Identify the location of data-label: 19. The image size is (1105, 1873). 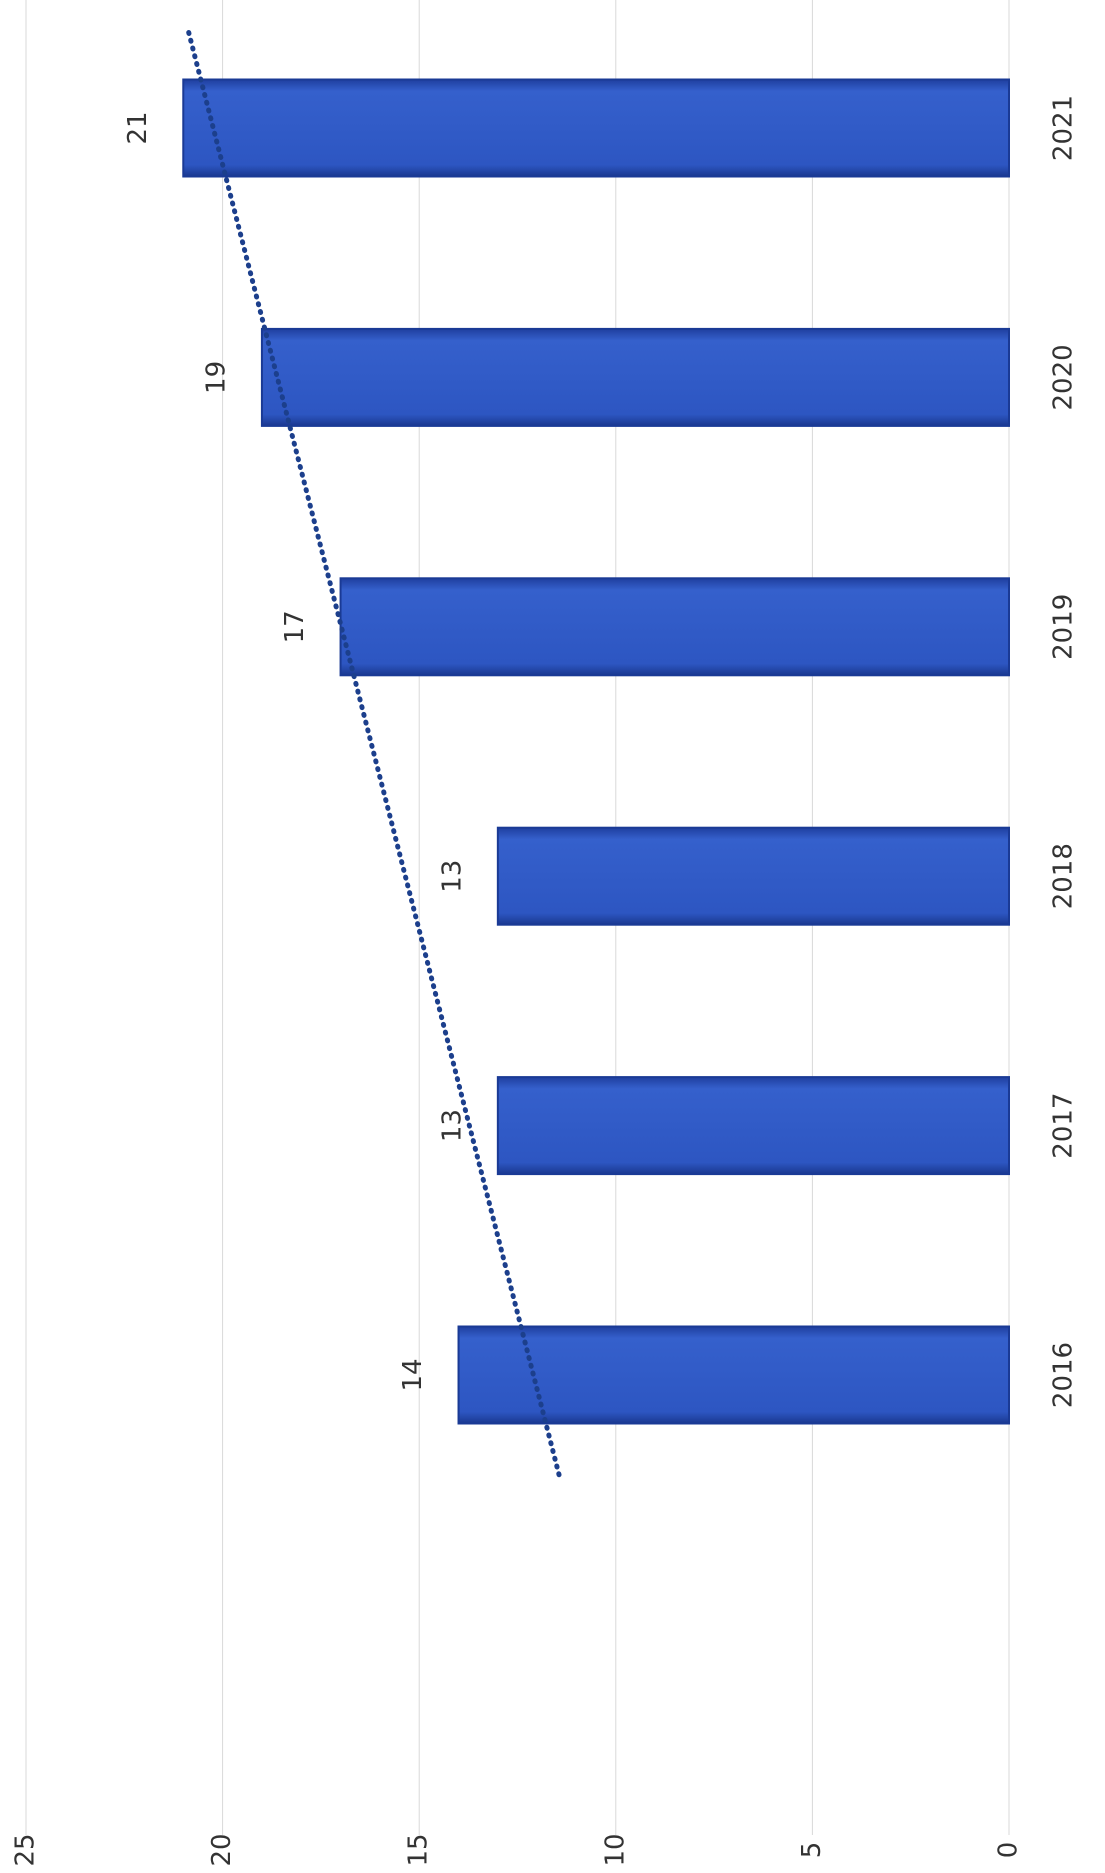
(216, 377).